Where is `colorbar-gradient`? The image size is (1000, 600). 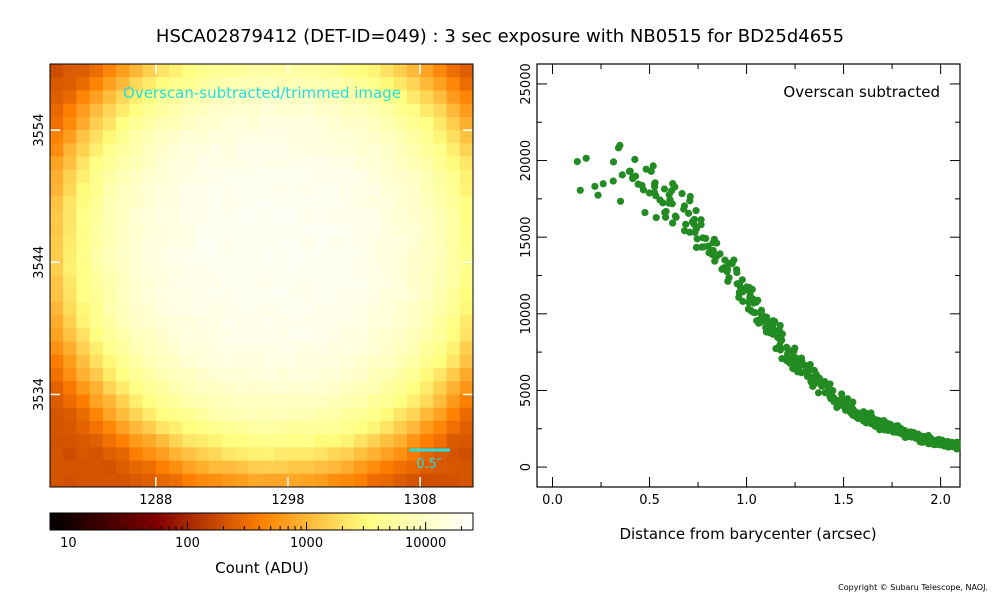
colorbar-gradient is located at coordinates (261, 521).